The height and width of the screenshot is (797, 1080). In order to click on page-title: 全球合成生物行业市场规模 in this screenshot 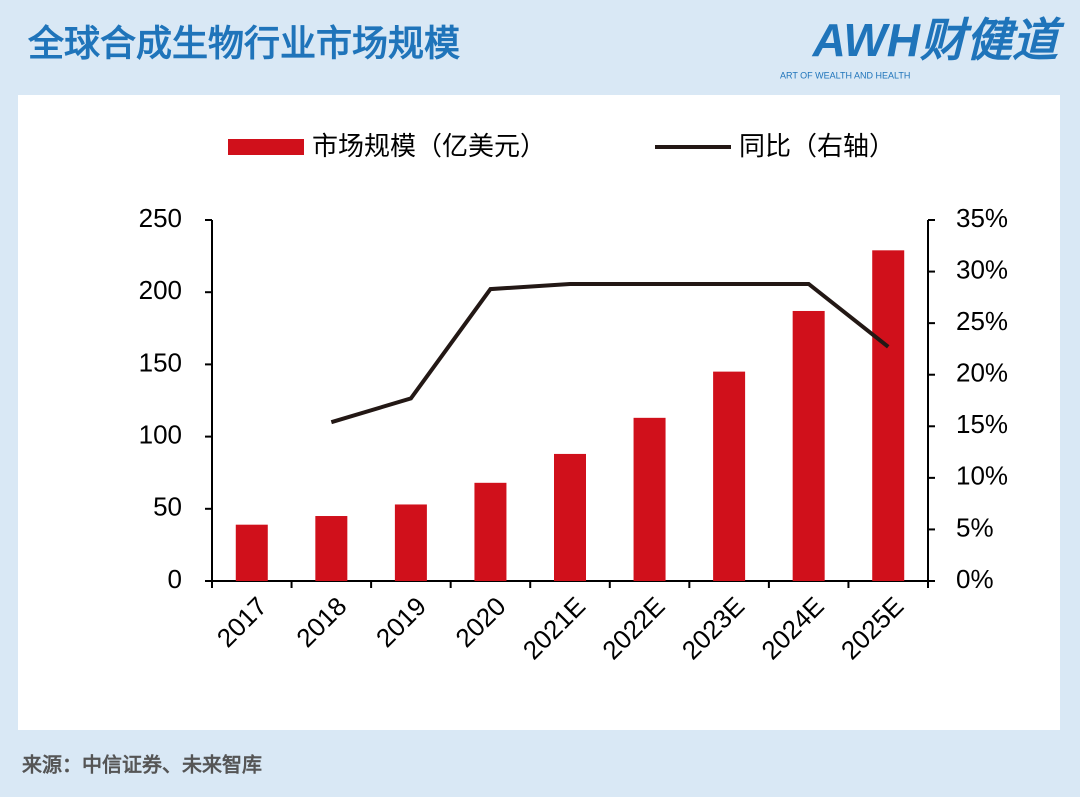, I will do `click(243, 43)`.